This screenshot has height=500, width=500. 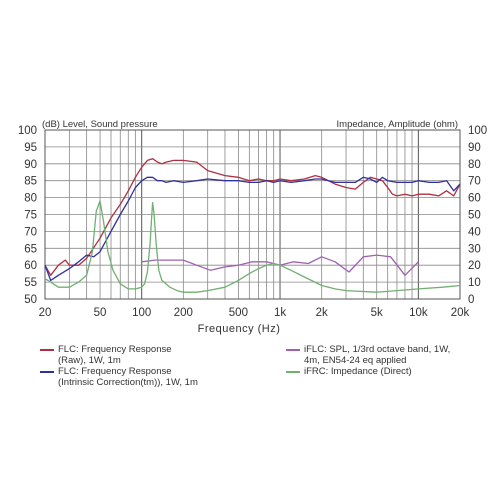 What do you see at coordinates (293, 372) in the screenshot?
I see `legend-swatch-impedance` at bounding box center [293, 372].